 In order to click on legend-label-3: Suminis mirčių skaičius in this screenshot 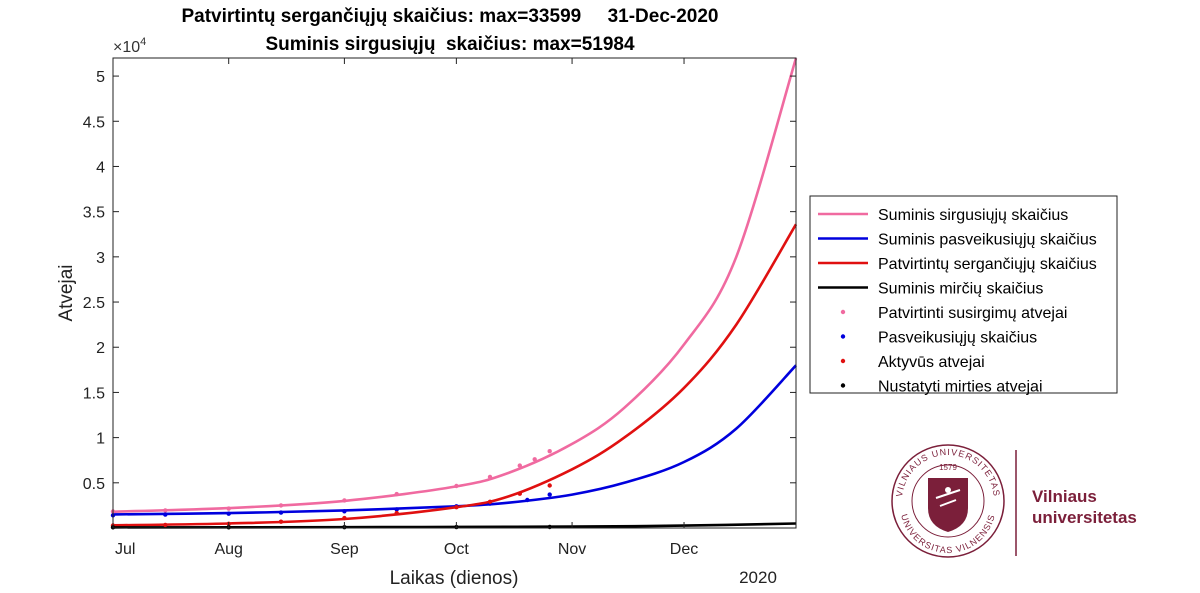, I will do `click(960, 289)`.